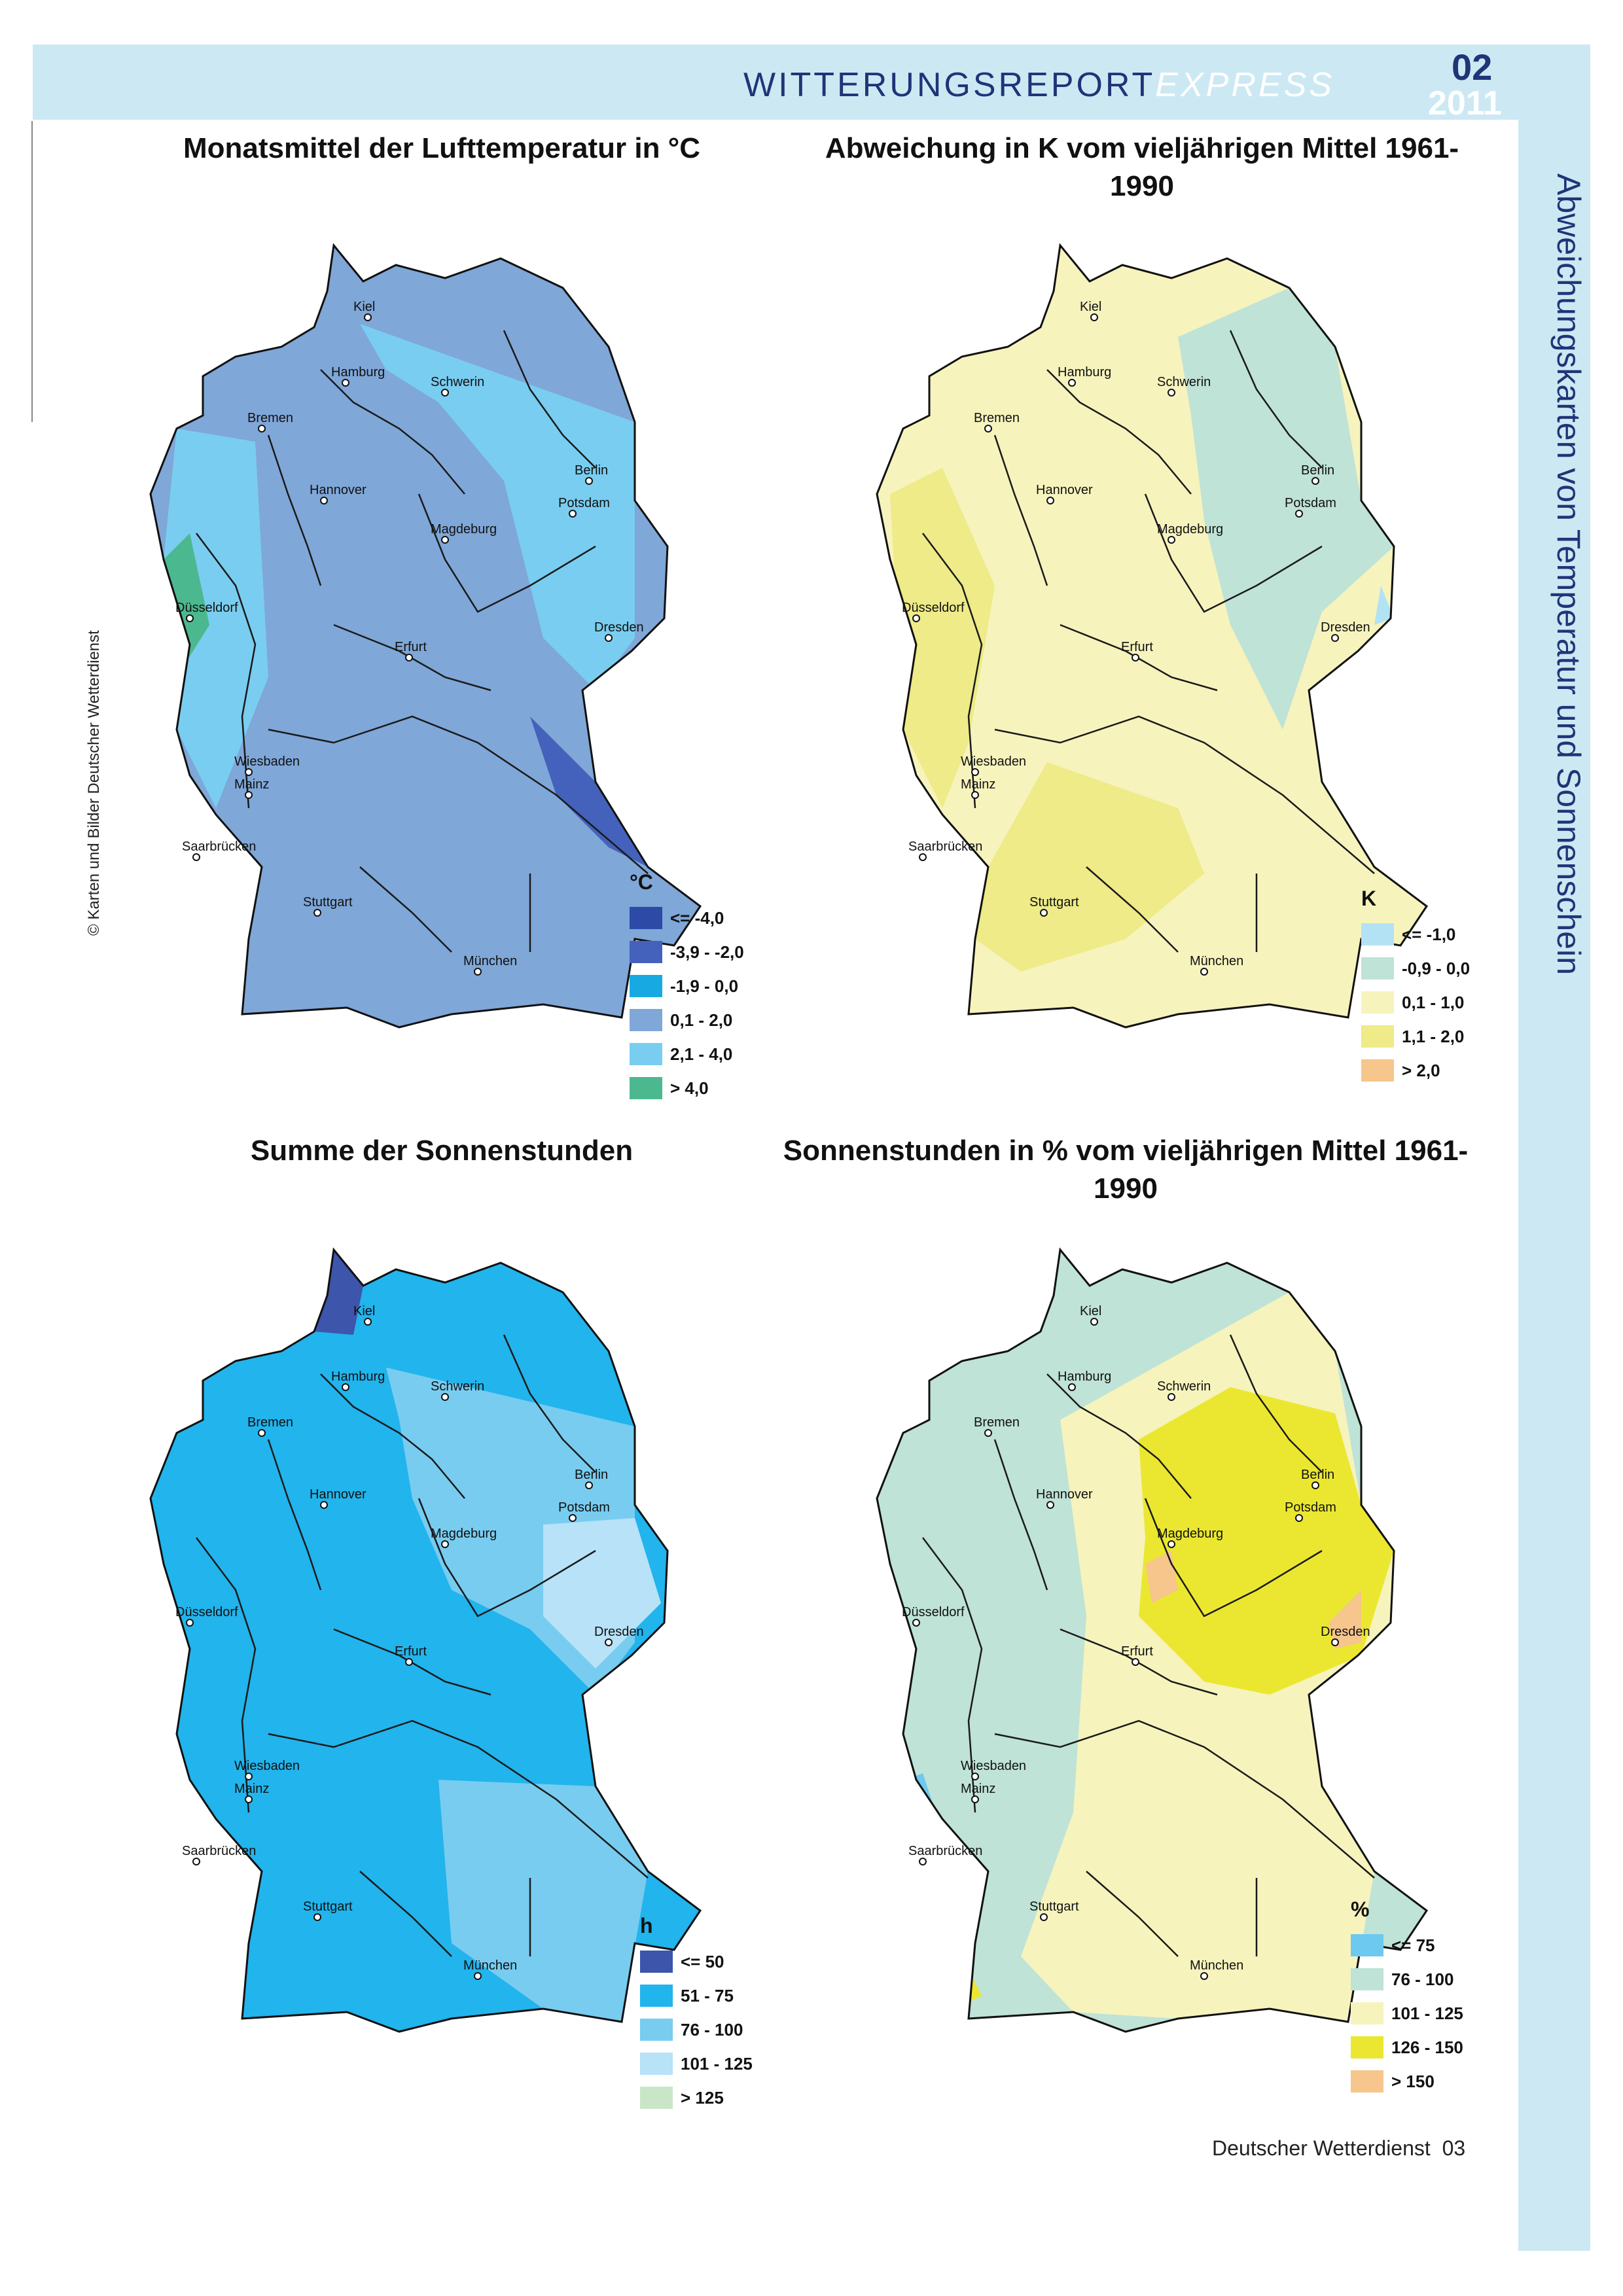  What do you see at coordinates (1436, 968) in the screenshot?
I see `legend-label: -0,9 - 0,0` at bounding box center [1436, 968].